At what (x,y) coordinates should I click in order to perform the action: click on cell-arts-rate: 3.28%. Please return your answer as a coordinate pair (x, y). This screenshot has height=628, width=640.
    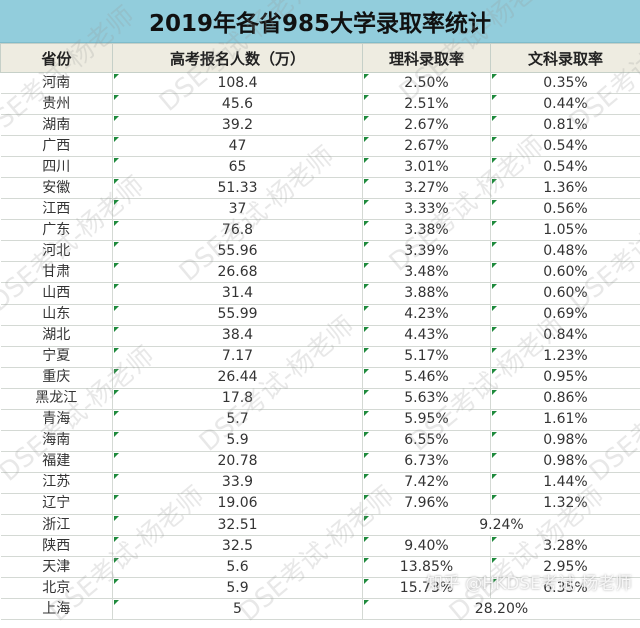
    Looking at the image, I should click on (565, 546).